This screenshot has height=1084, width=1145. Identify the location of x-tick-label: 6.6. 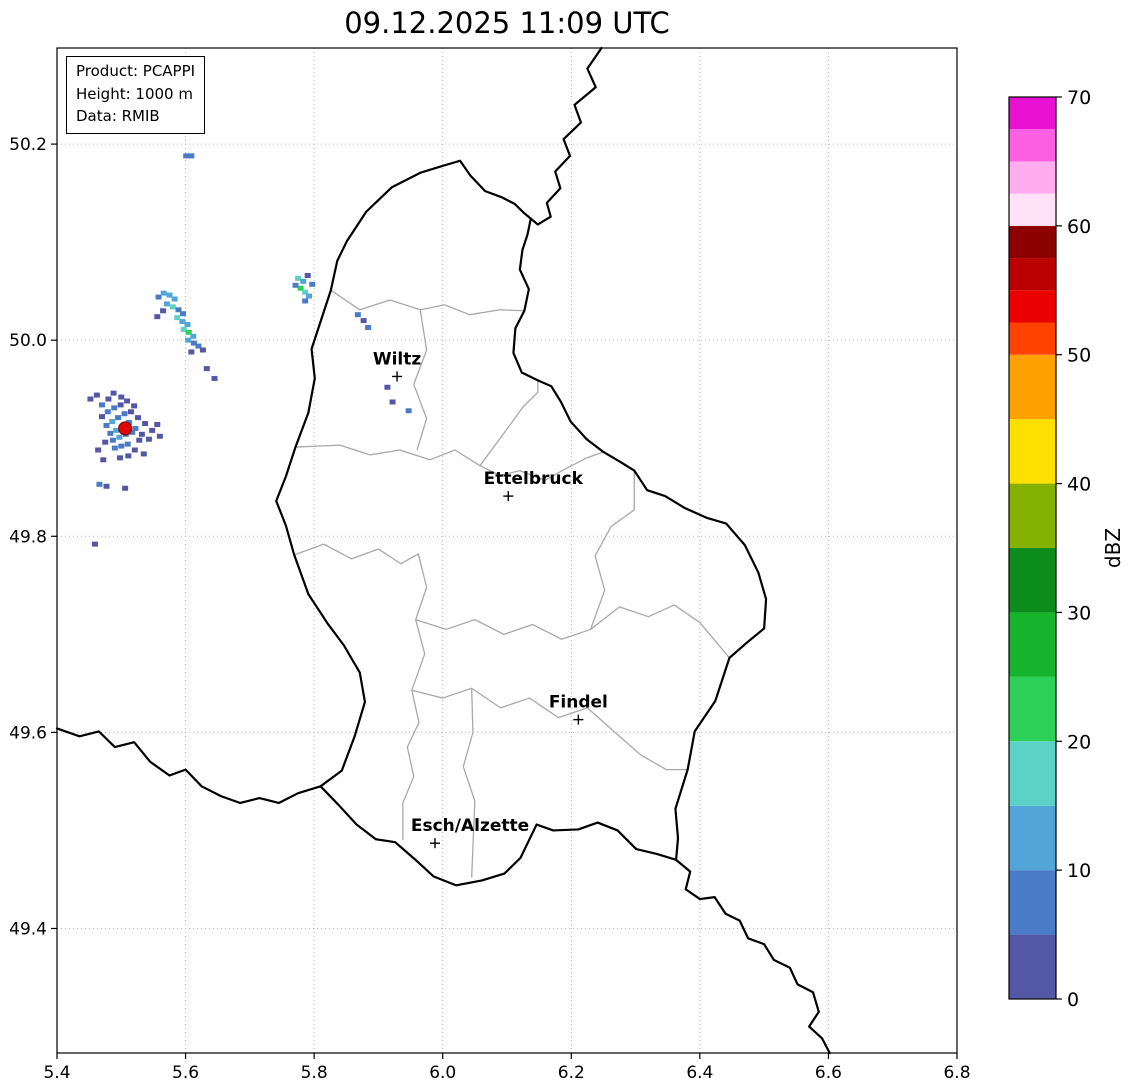
(828, 1073).